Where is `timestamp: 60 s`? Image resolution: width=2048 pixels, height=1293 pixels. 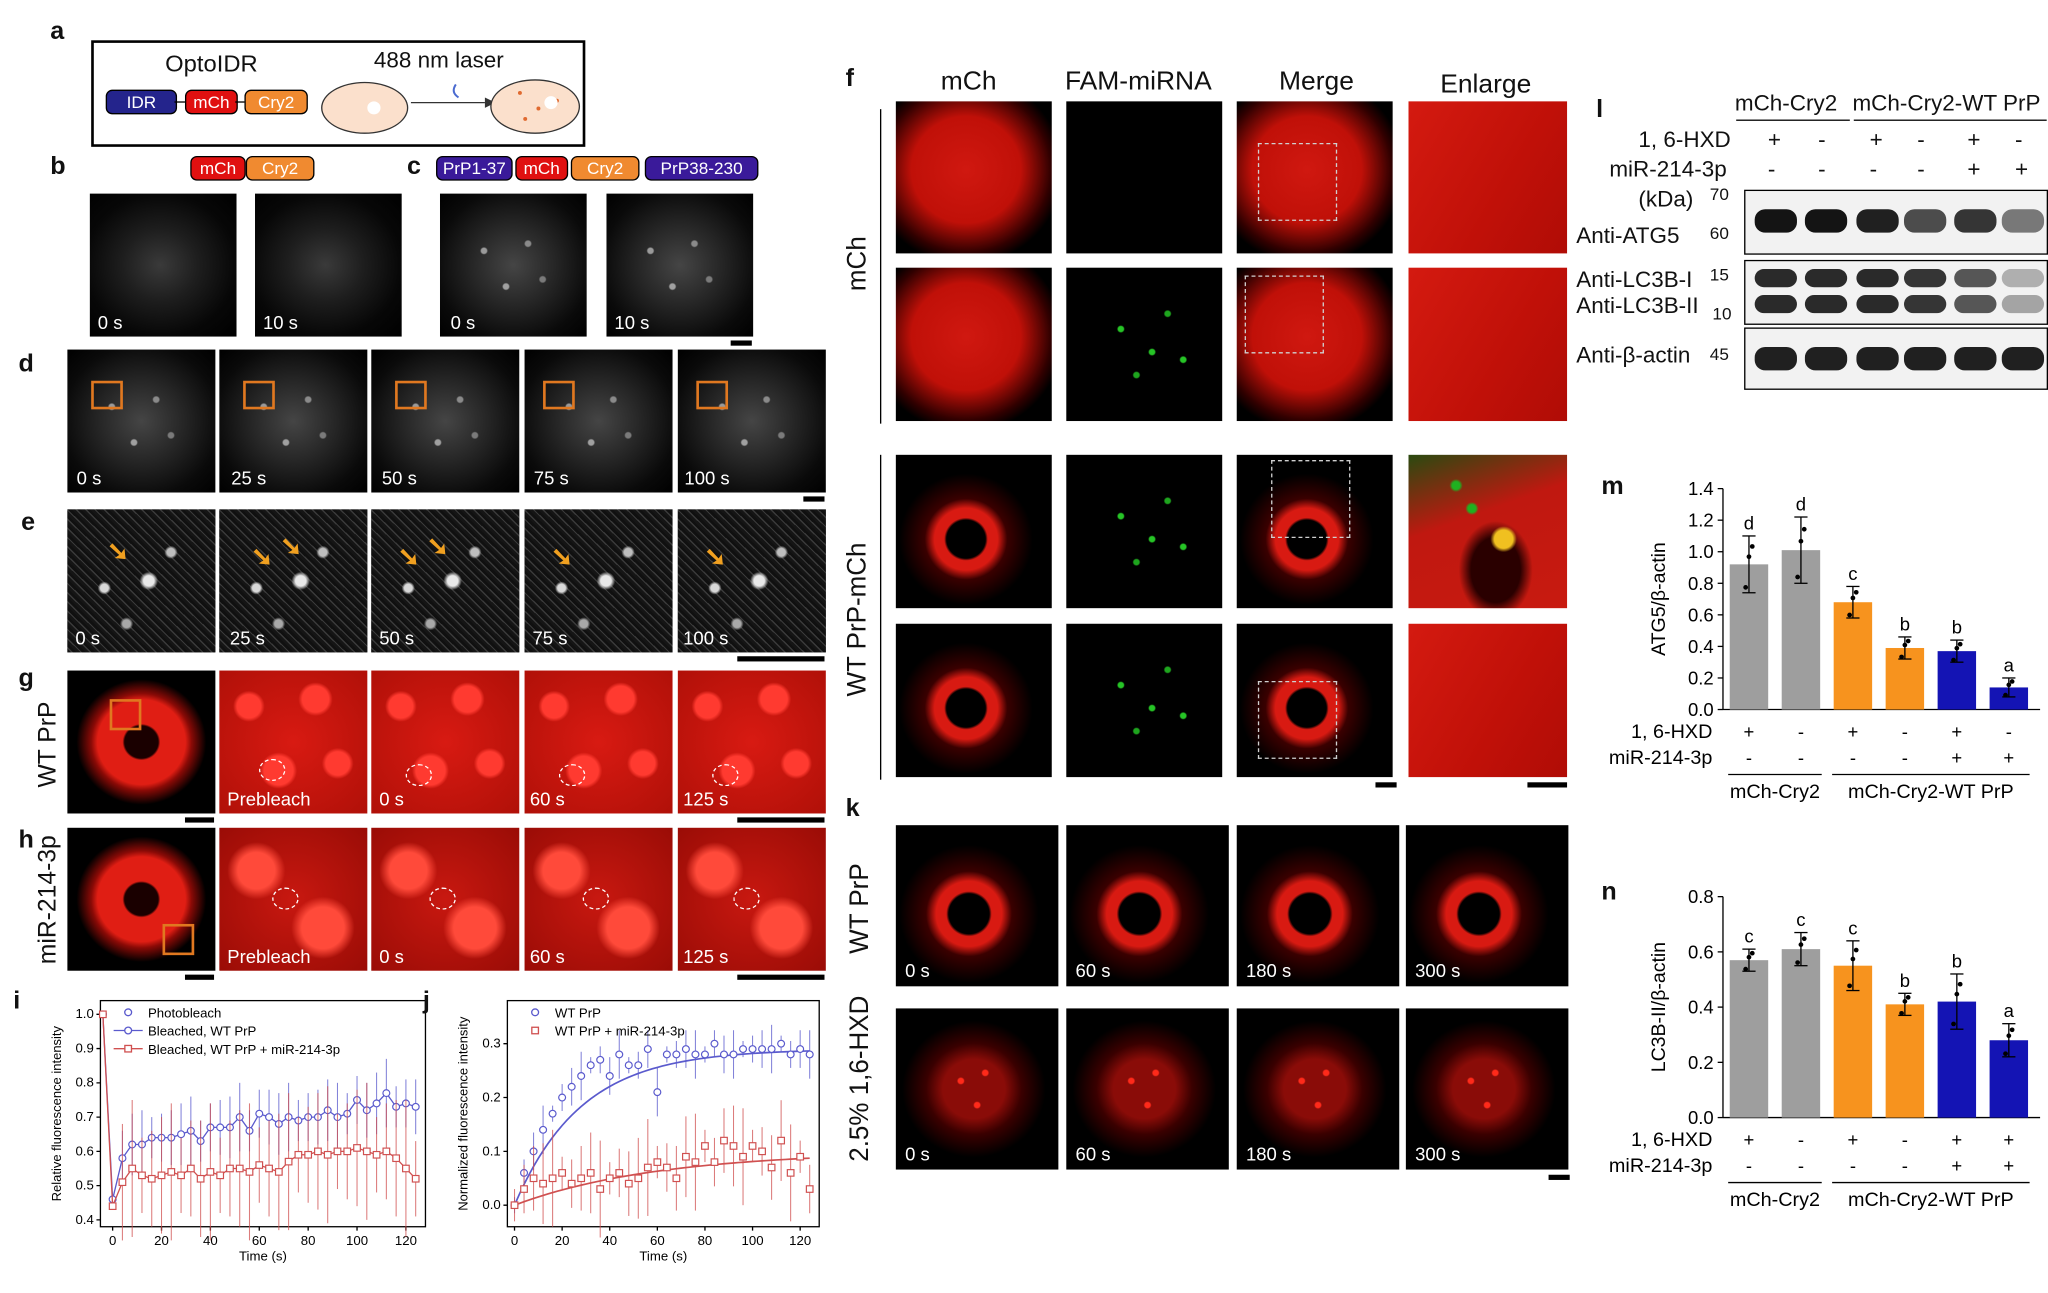
timestamp: 60 s is located at coordinates (1093, 971).